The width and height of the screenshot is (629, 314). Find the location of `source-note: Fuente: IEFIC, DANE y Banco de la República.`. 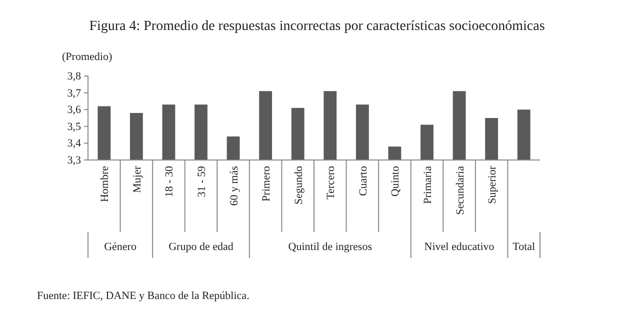

source-note: Fuente: IEFIC, DANE y Banco de la República. is located at coordinates (143, 296).